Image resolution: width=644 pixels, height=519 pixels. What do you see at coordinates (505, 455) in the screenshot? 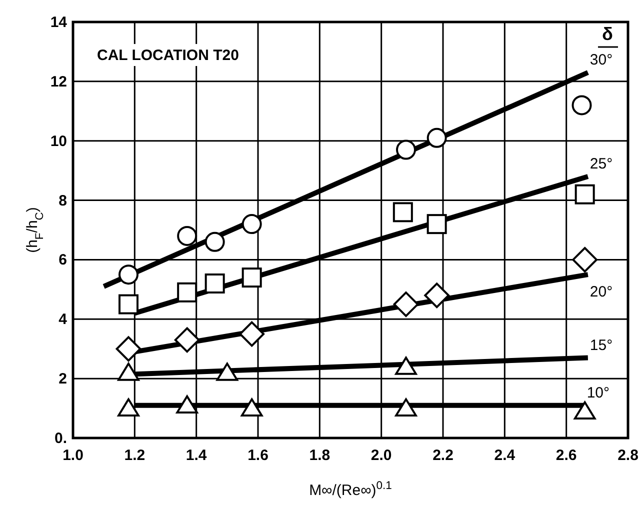
I see `x-tick-label: 2.4` at bounding box center [505, 455].